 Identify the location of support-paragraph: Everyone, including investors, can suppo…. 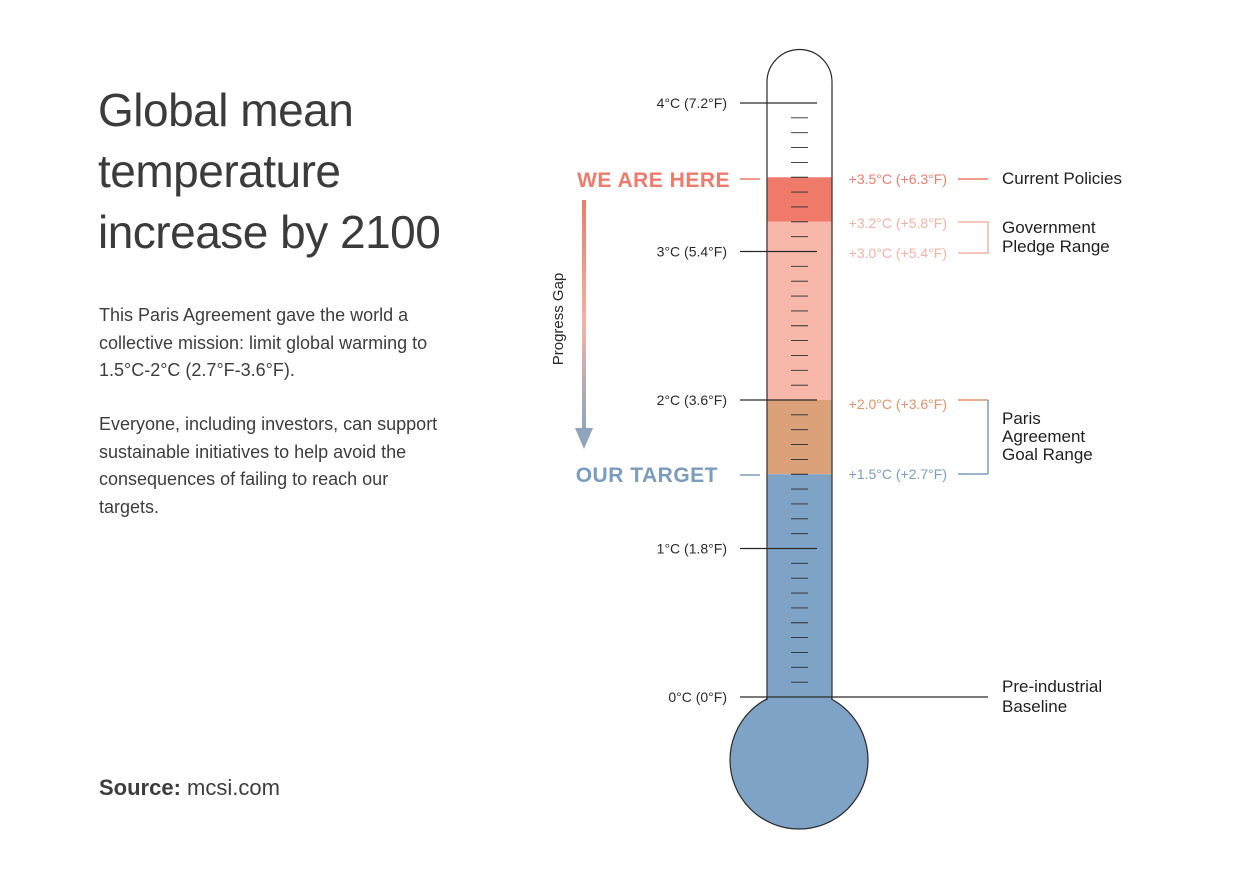
(268, 465).